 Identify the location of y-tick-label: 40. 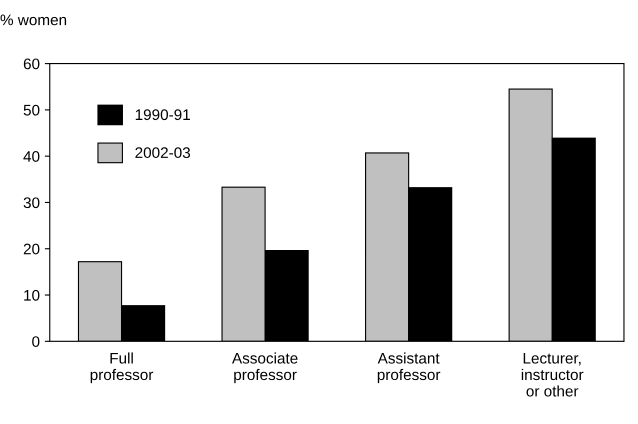
(31, 156).